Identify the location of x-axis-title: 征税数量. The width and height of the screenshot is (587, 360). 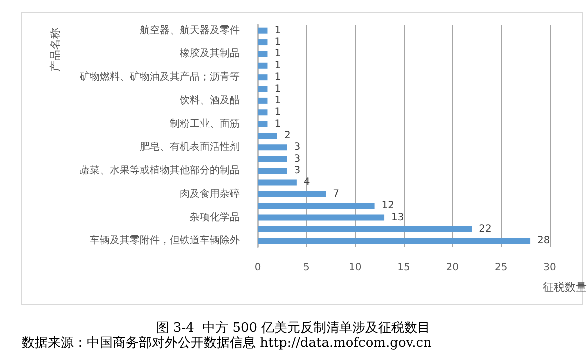
(565, 287).